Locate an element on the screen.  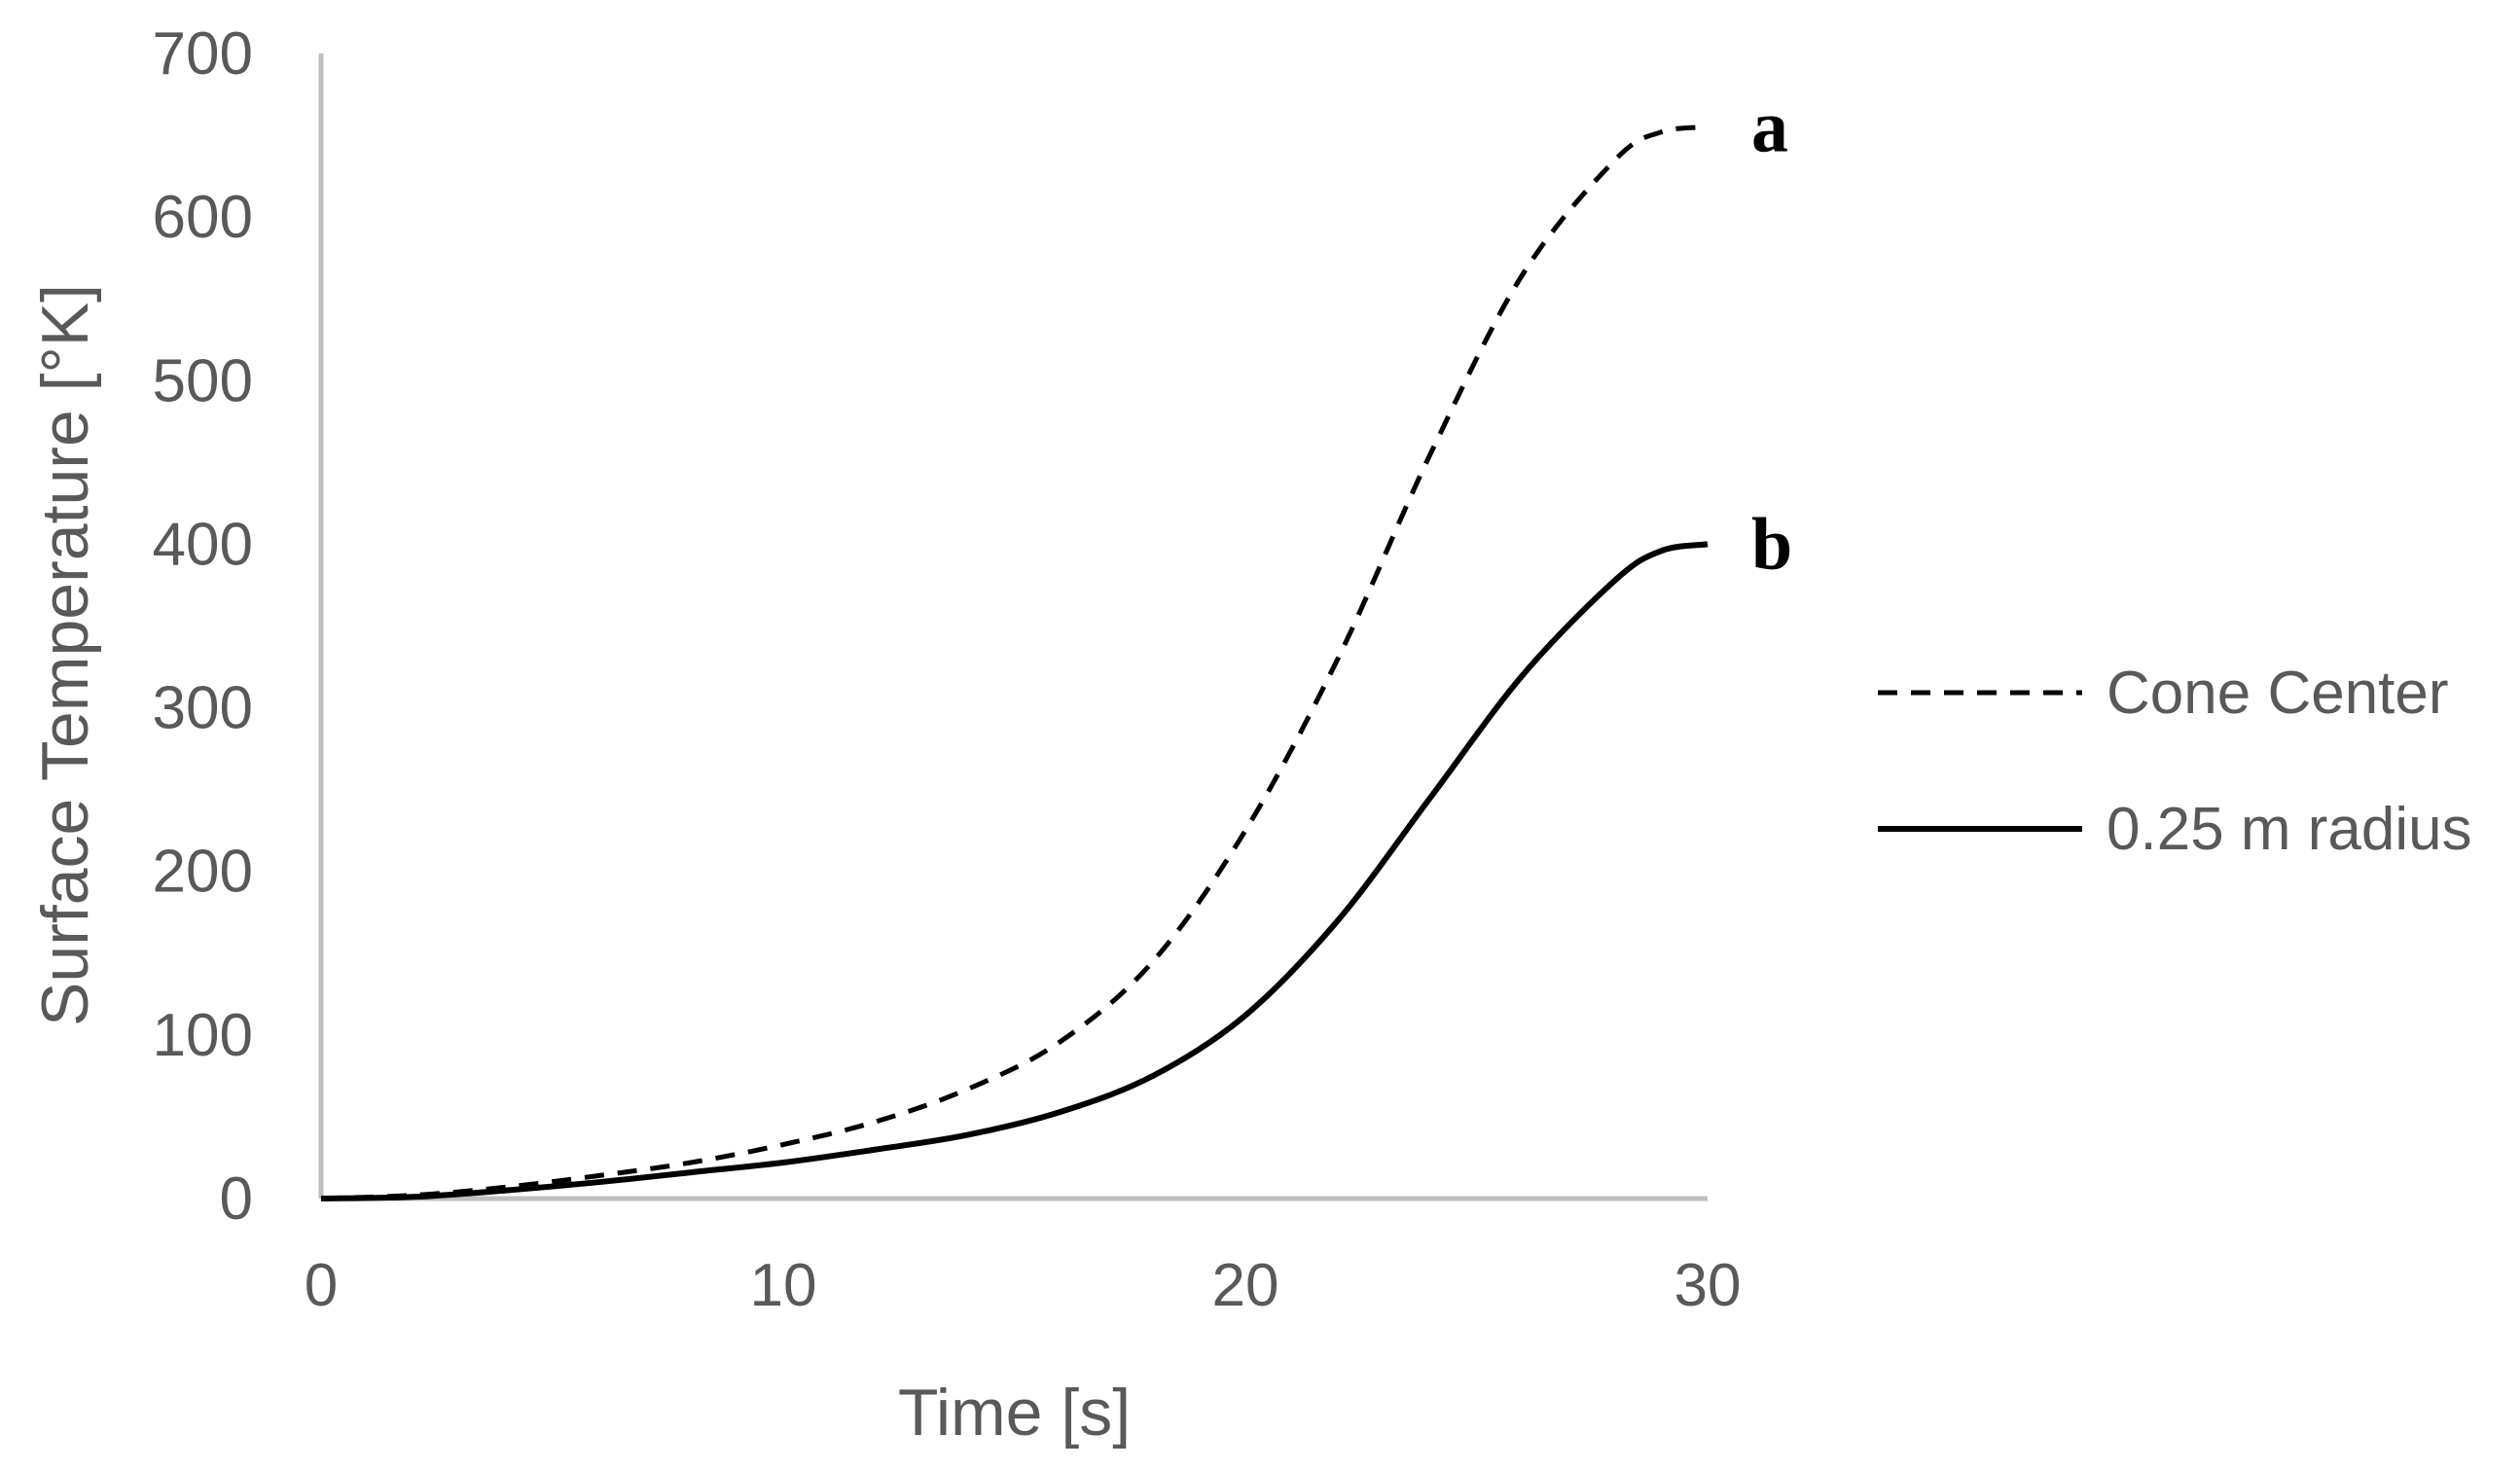
y-axis-title: Surface Temperature [°K] is located at coordinates (65, 655).